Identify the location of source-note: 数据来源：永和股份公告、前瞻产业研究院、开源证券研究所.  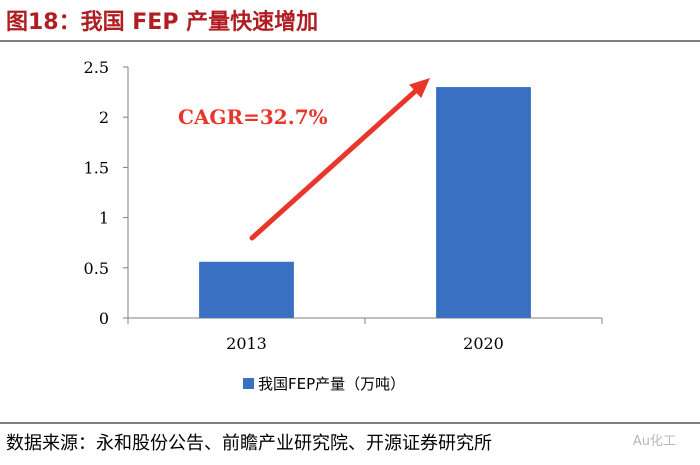
(249, 443).